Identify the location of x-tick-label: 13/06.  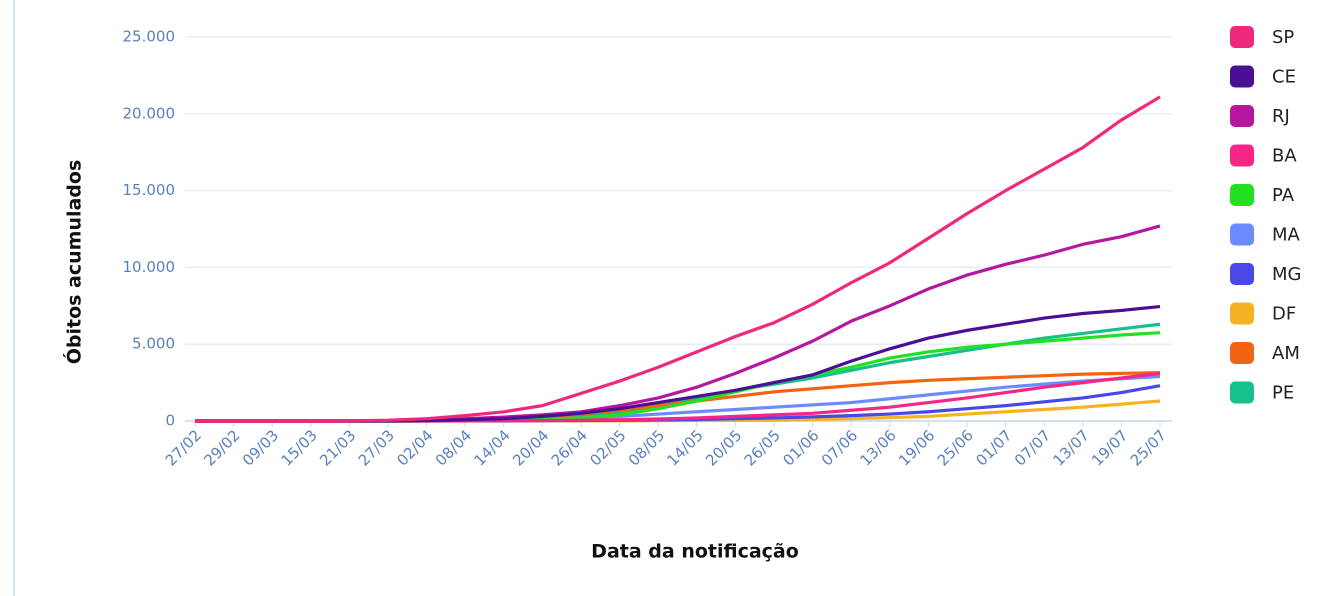
(878, 447).